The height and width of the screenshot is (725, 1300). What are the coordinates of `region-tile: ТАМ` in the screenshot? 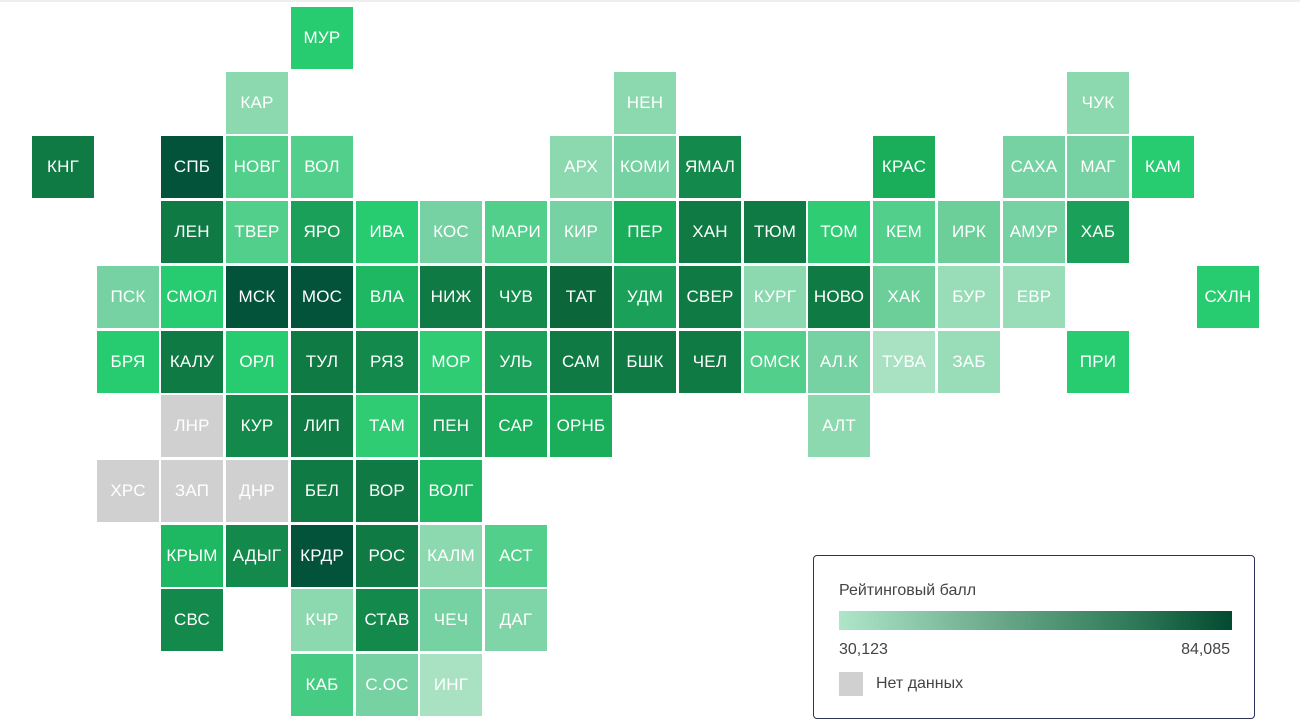 It's located at (387, 426).